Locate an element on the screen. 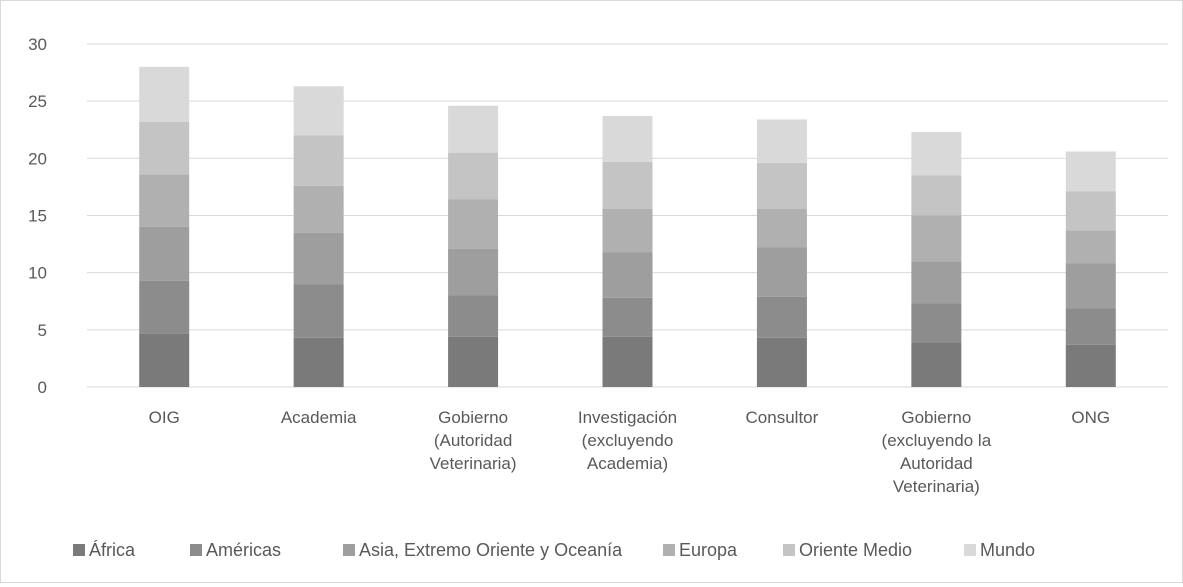 Image resolution: width=1183 pixels, height=587 pixels. legend-label: Asia, Extremo Oriente y Oceanía is located at coordinates (491, 550).